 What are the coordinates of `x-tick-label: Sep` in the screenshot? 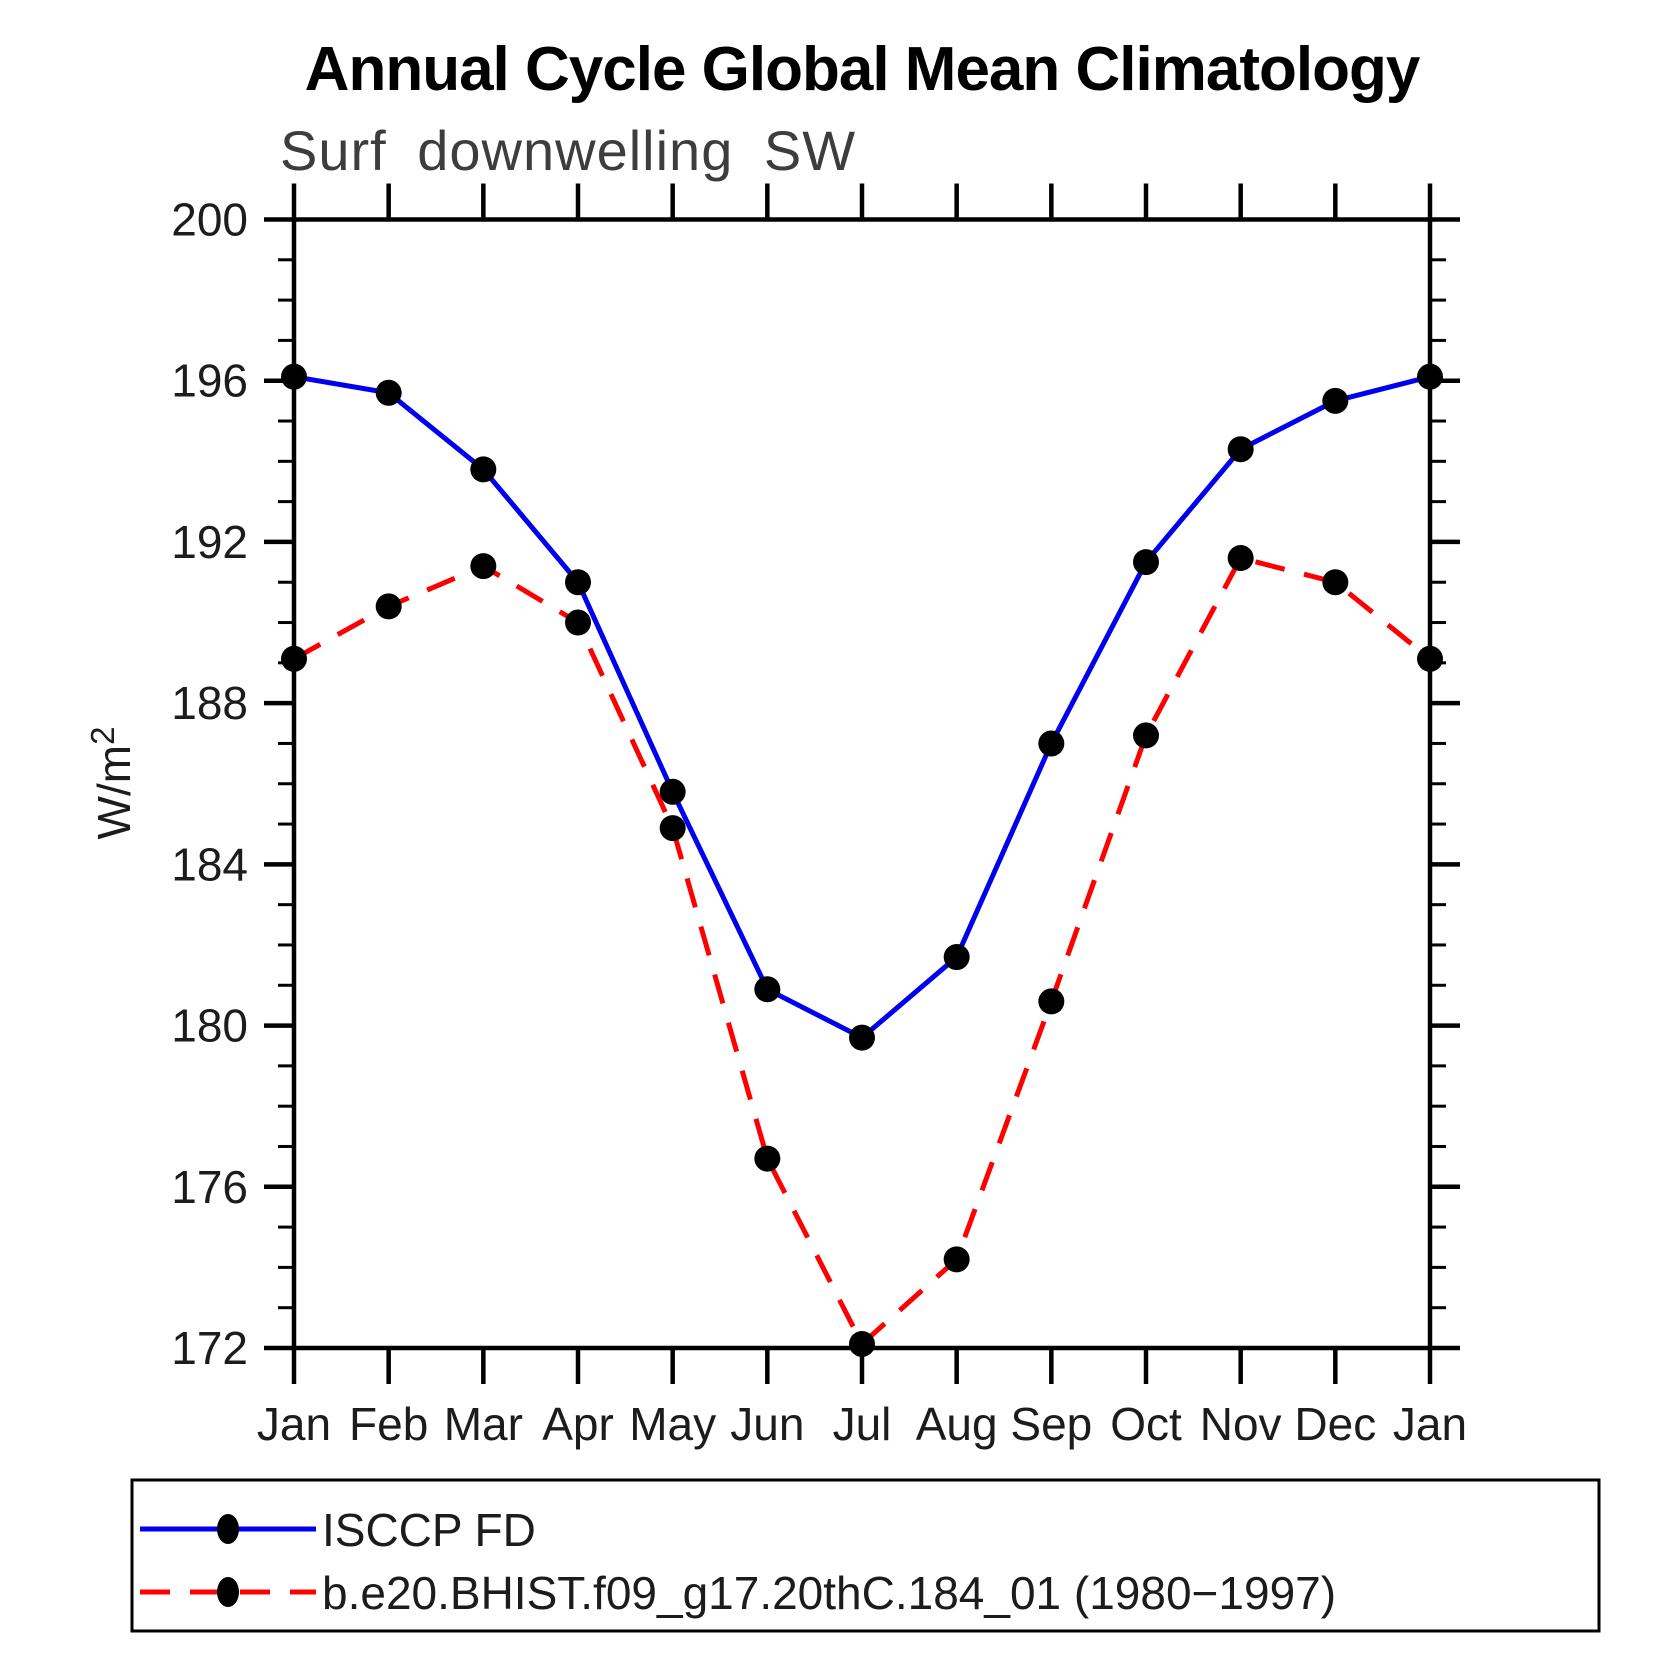 It's located at (1051, 1424).